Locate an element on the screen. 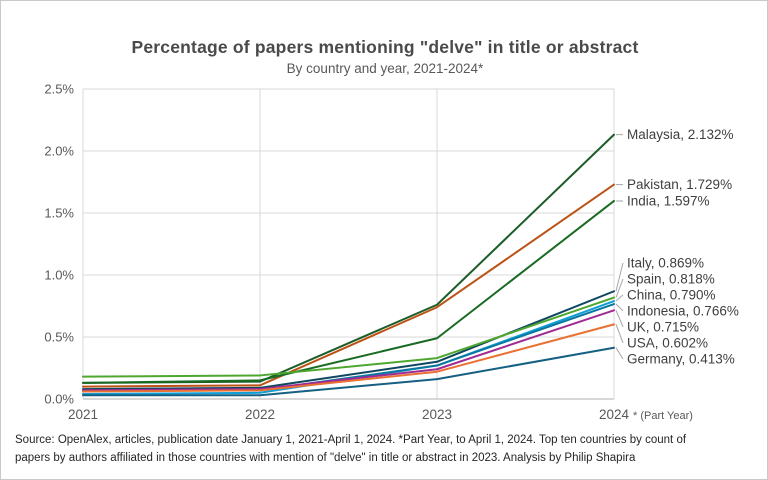 The width and height of the screenshot is (768, 480). series-label-malaysia: Malaysia, 2.132% is located at coordinates (680, 134).